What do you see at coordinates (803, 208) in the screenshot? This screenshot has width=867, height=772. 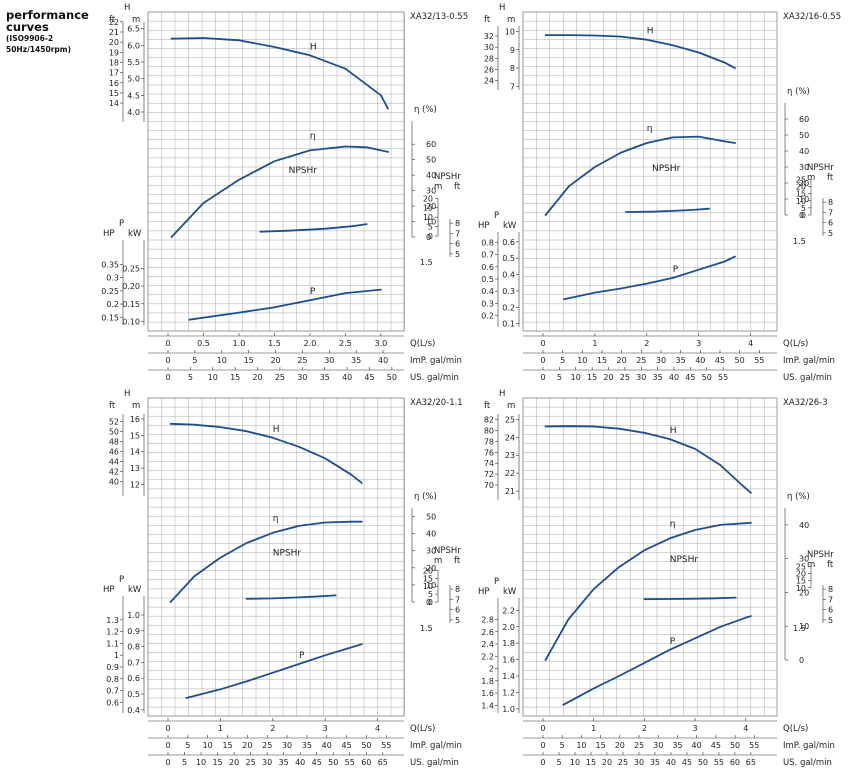 I see `npsh-m-tick-label: 5` at bounding box center [803, 208].